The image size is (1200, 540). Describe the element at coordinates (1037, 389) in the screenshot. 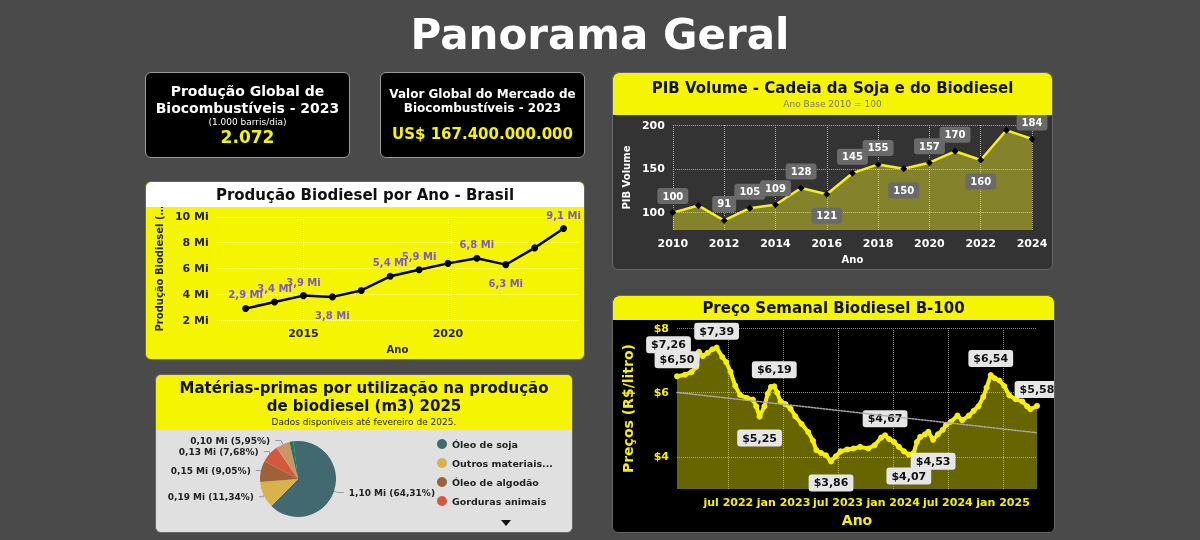

I see `data-label: $5,58` at that location.